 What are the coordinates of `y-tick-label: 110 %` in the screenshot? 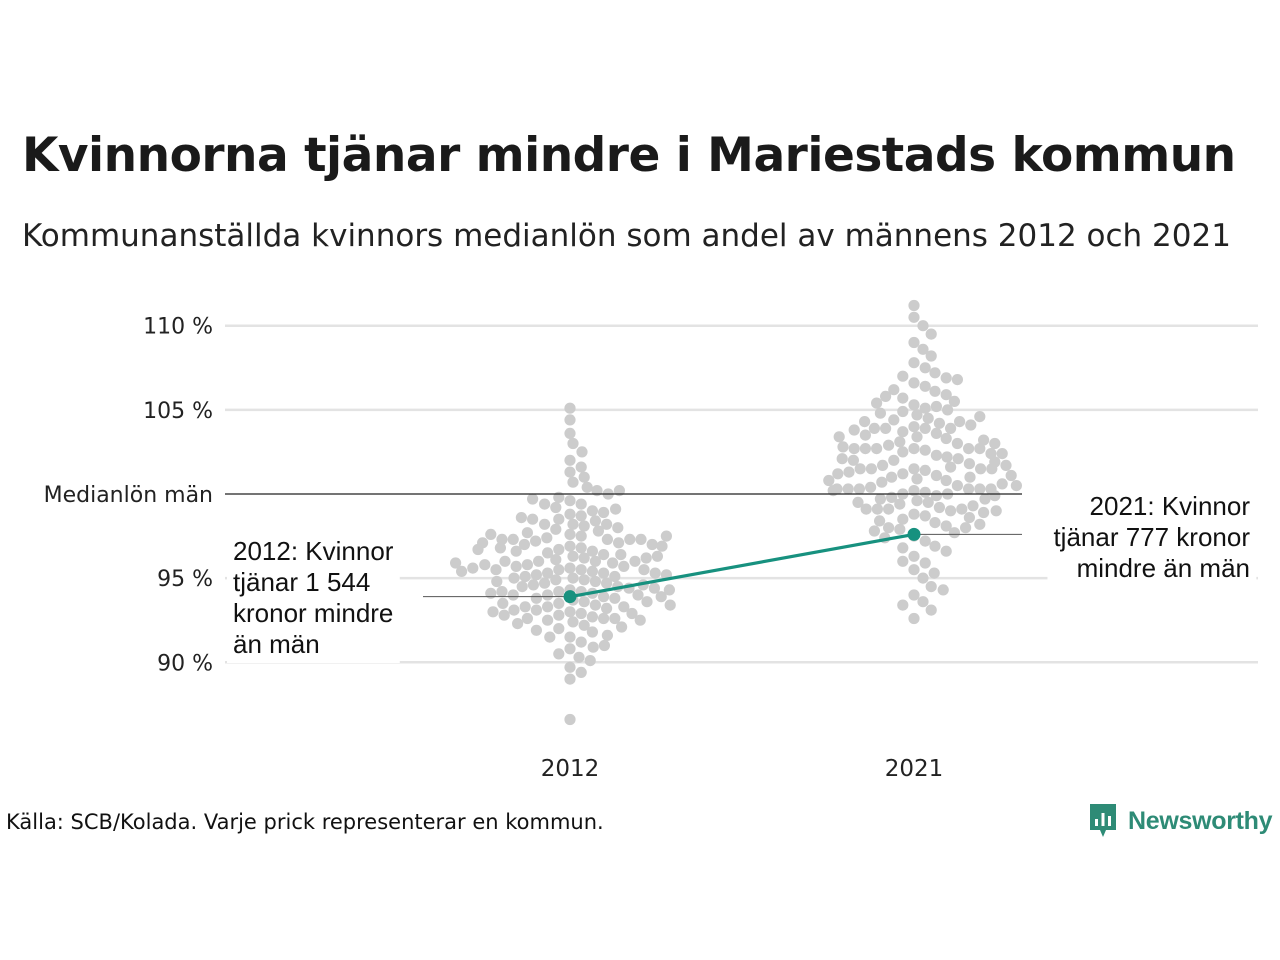 It's located at (178, 327).